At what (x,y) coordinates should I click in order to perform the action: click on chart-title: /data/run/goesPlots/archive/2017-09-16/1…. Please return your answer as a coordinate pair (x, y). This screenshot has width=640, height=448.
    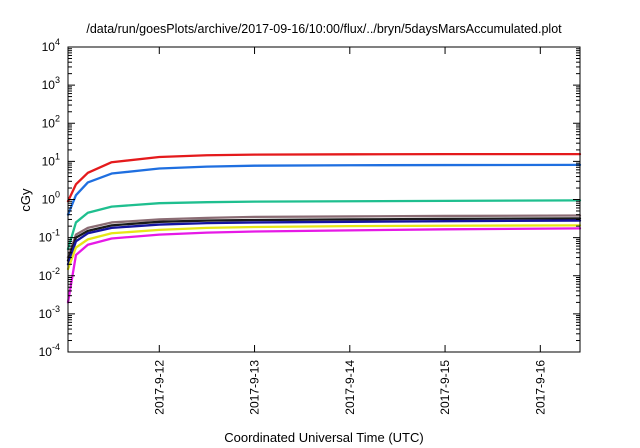
    Looking at the image, I should click on (324, 29).